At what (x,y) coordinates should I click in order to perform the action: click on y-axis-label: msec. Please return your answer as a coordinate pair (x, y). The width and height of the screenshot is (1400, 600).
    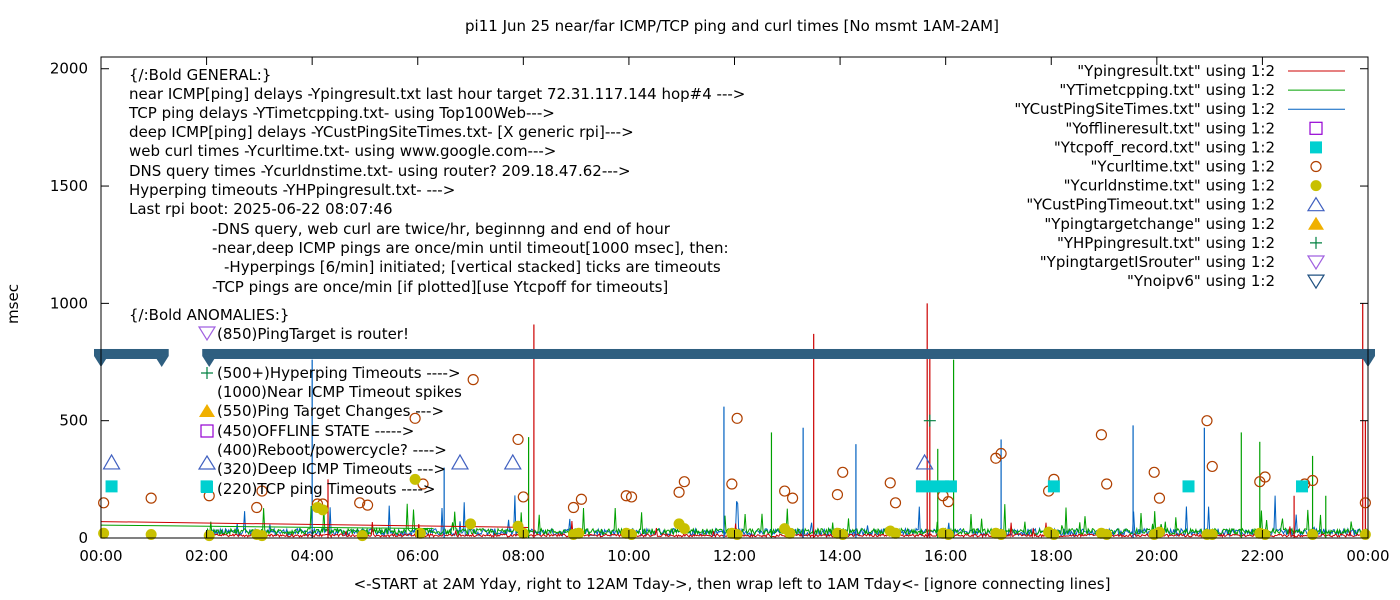
    Looking at the image, I should click on (13, 304).